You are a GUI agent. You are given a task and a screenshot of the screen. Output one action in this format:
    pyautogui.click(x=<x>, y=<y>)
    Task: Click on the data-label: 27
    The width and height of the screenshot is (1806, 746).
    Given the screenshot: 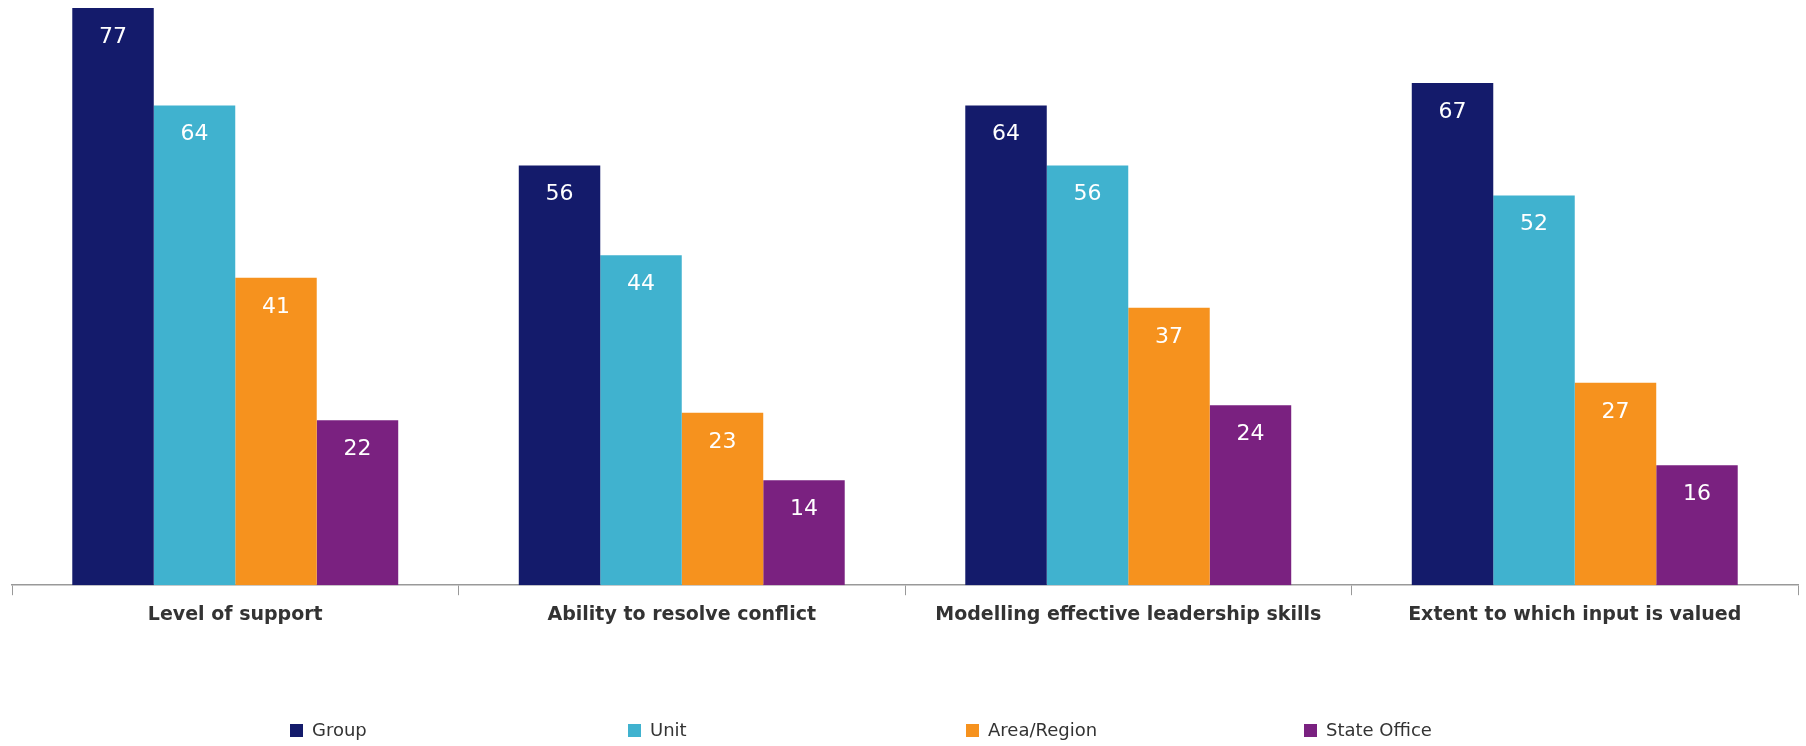 What is the action you would take?
    pyautogui.click(x=1615, y=410)
    